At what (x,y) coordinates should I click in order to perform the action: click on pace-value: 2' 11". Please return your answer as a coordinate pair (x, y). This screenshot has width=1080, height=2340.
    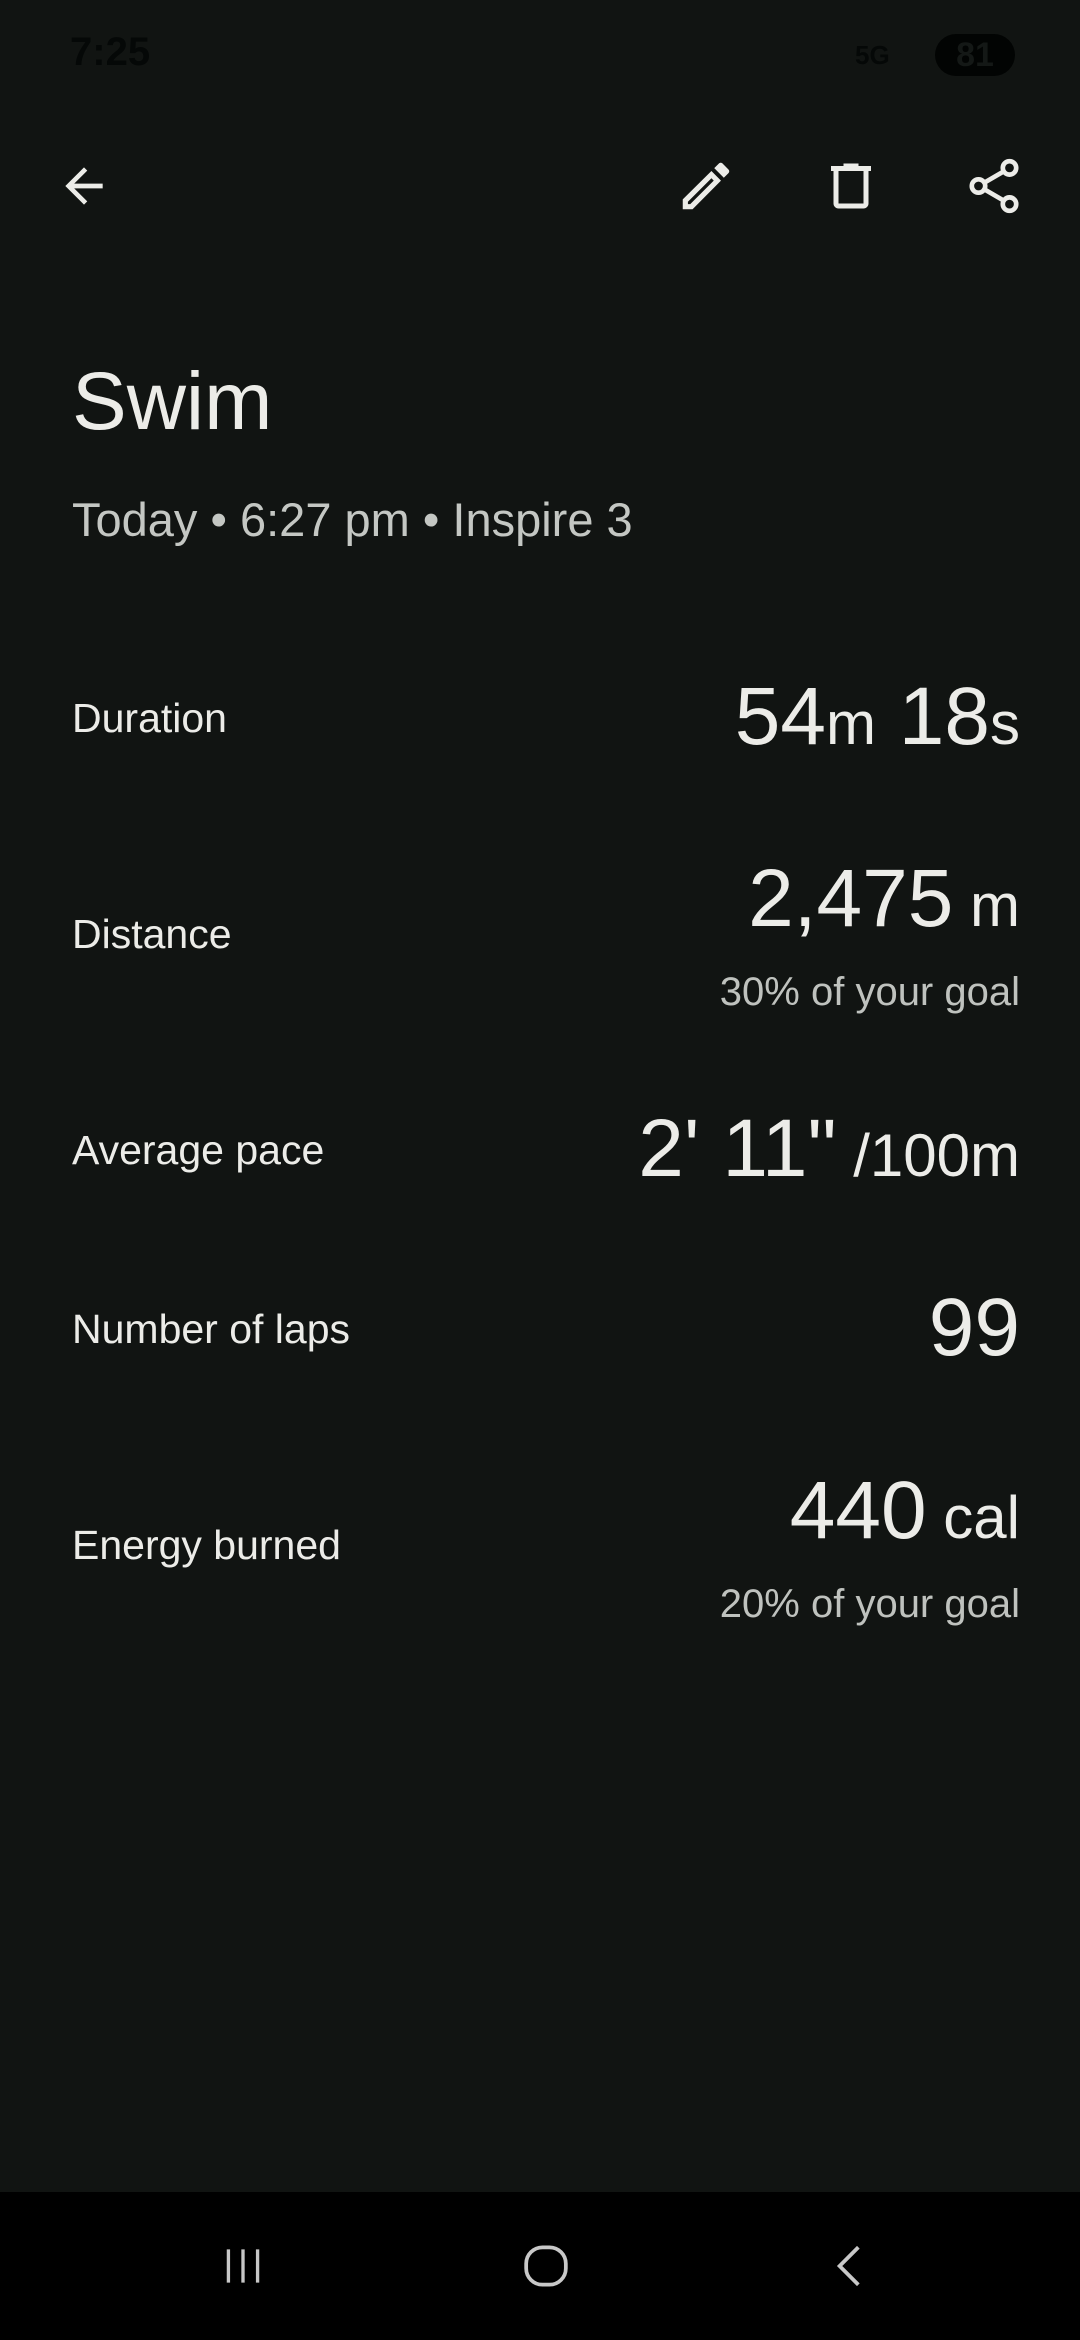
    Looking at the image, I should click on (737, 1148).